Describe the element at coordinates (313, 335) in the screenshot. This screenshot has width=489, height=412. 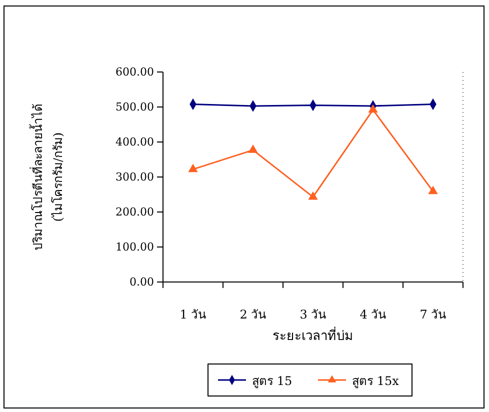
I see `x-axis-title: ระยะเวลาที่บ่ม` at that location.